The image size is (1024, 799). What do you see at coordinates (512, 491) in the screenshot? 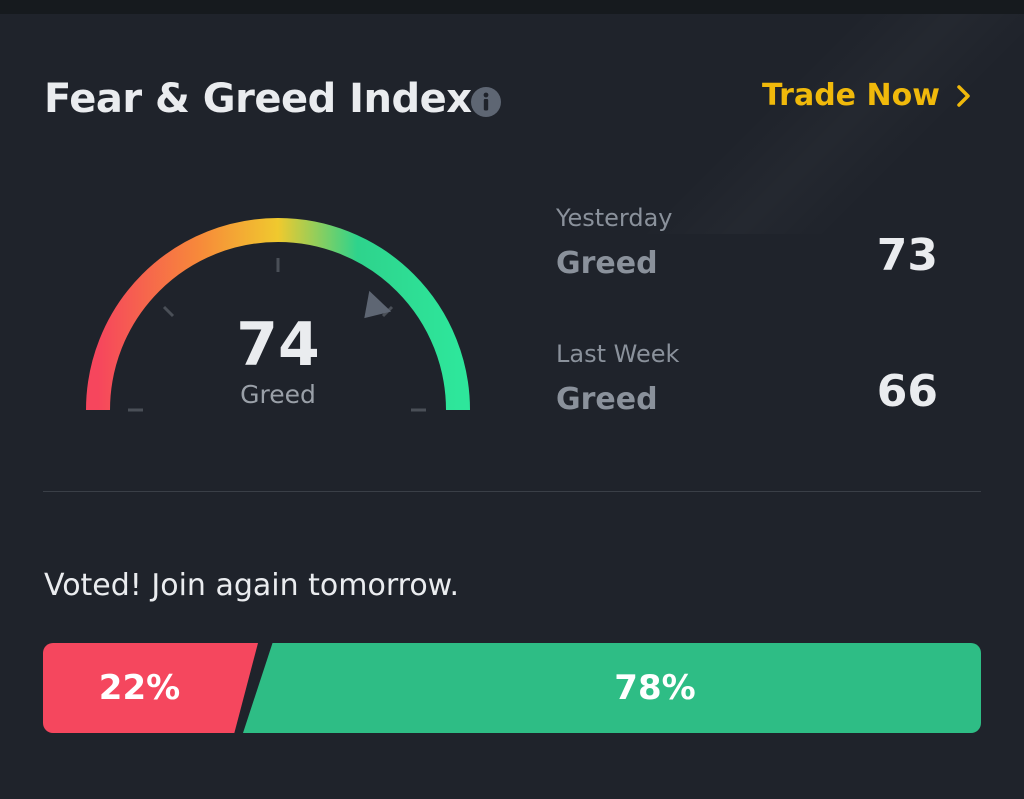
I see `divider` at bounding box center [512, 491].